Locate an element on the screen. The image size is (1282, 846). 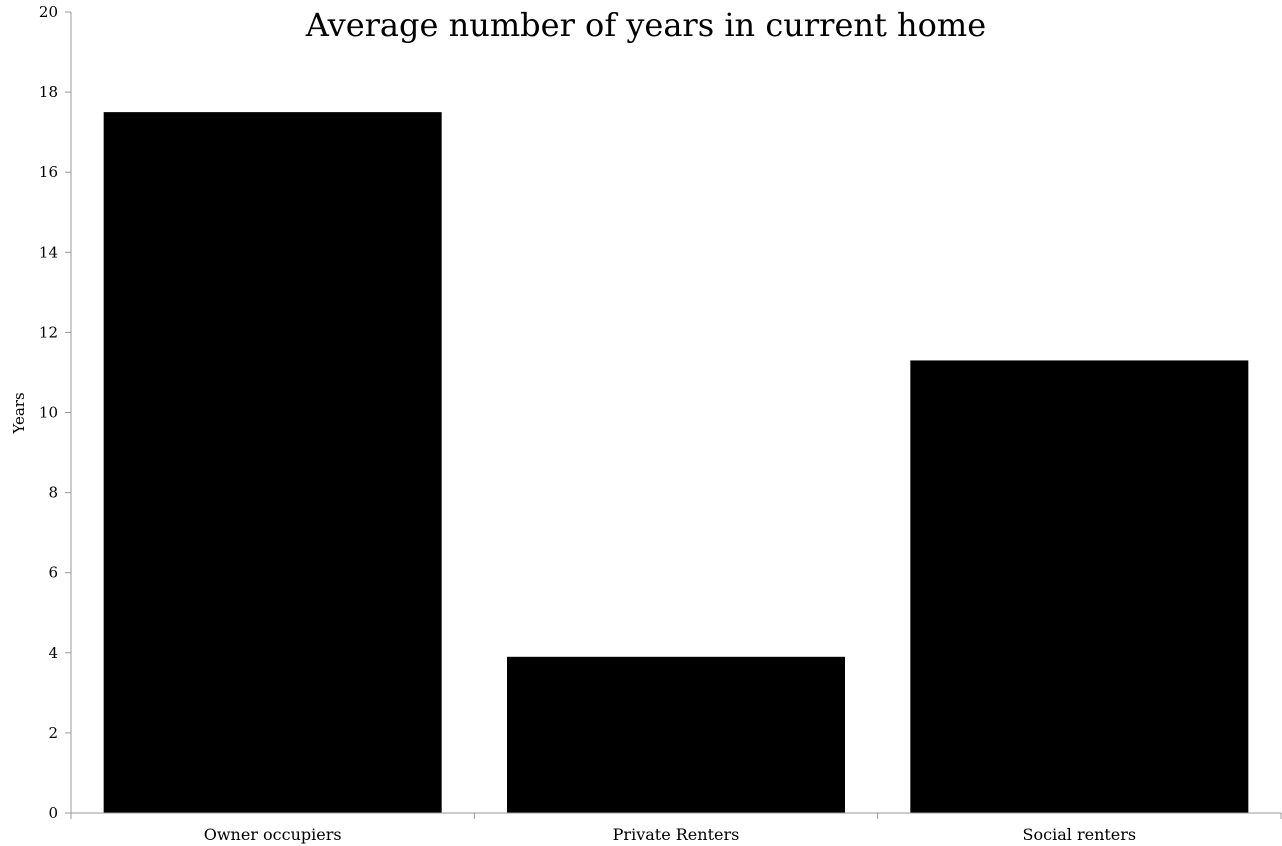
y-tick-label-0: 0 is located at coordinates (53, 813).